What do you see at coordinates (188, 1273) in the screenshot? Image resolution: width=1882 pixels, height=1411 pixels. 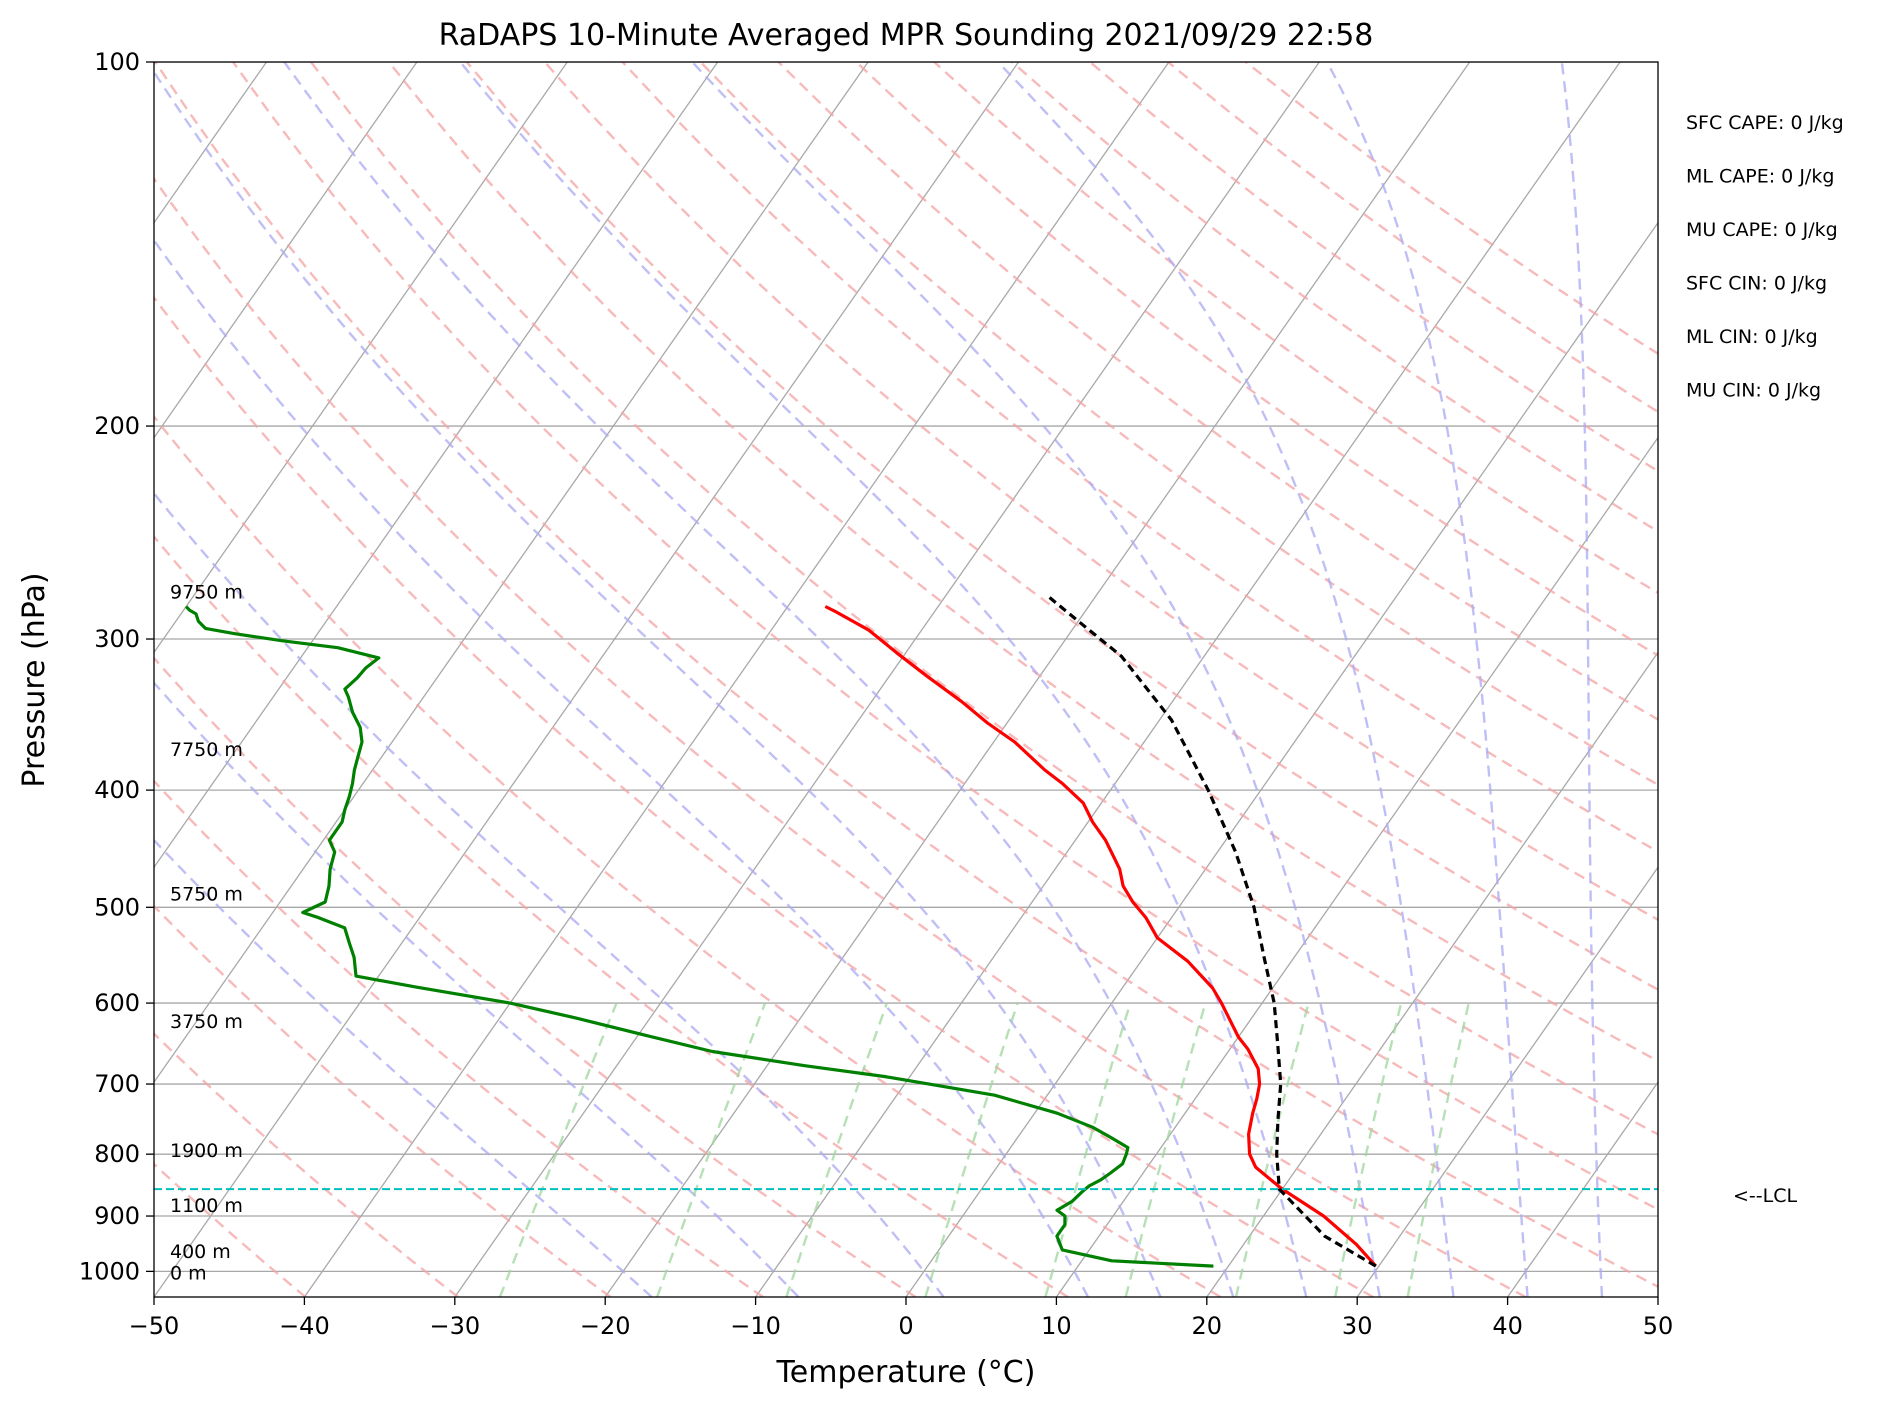 I see `height-label: 0 m` at bounding box center [188, 1273].